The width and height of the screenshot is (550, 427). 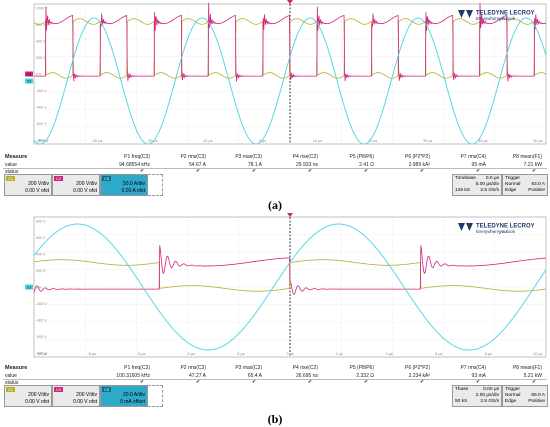 I want to click on time-tick-label: -6 µs, so click(x=141, y=354).